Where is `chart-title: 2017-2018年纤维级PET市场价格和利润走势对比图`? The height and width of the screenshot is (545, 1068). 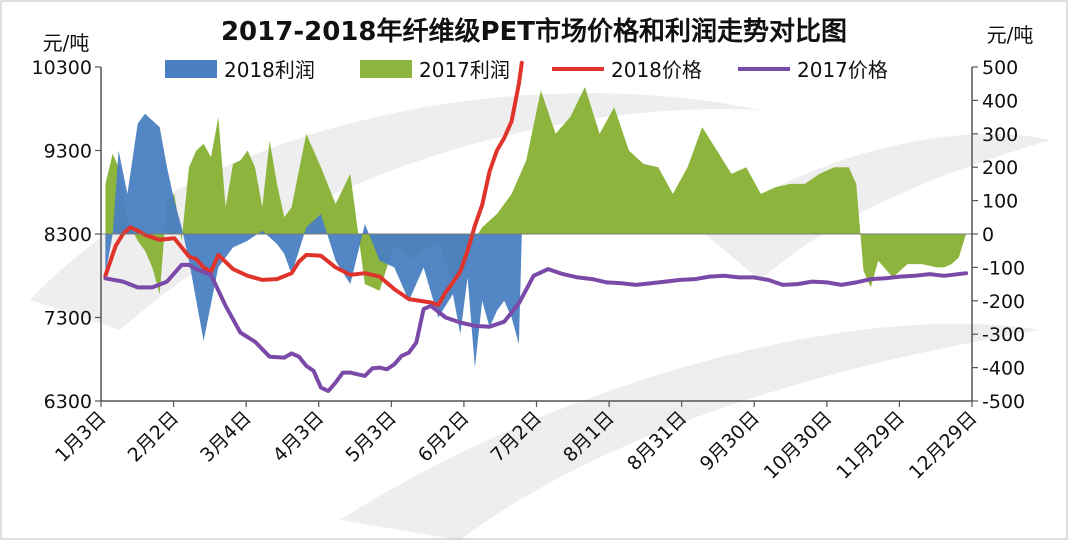
chart-title: 2017-2018年纤维级PET市场价格和利润走势对比图 is located at coordinates (534, 31).